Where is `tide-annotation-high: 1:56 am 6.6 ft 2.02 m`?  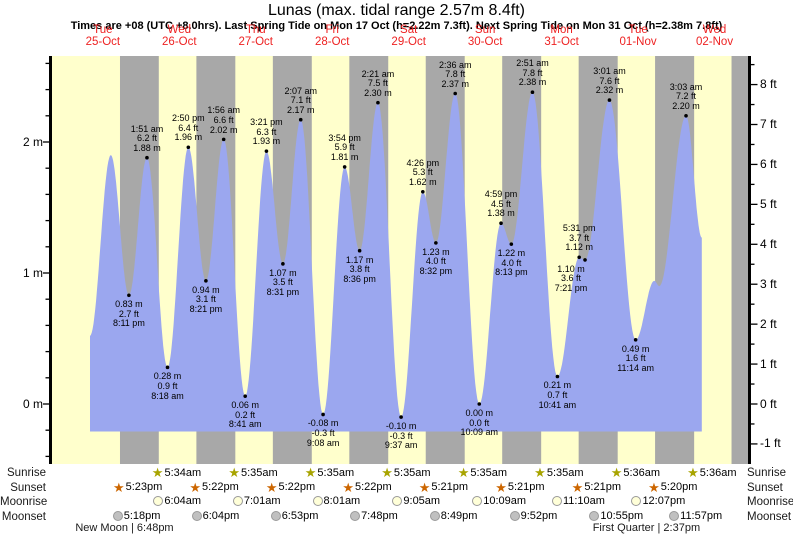
tide-annotation-high: 1:56 am 6.6 ft 2.02 m is located at coordinates (223, 120).